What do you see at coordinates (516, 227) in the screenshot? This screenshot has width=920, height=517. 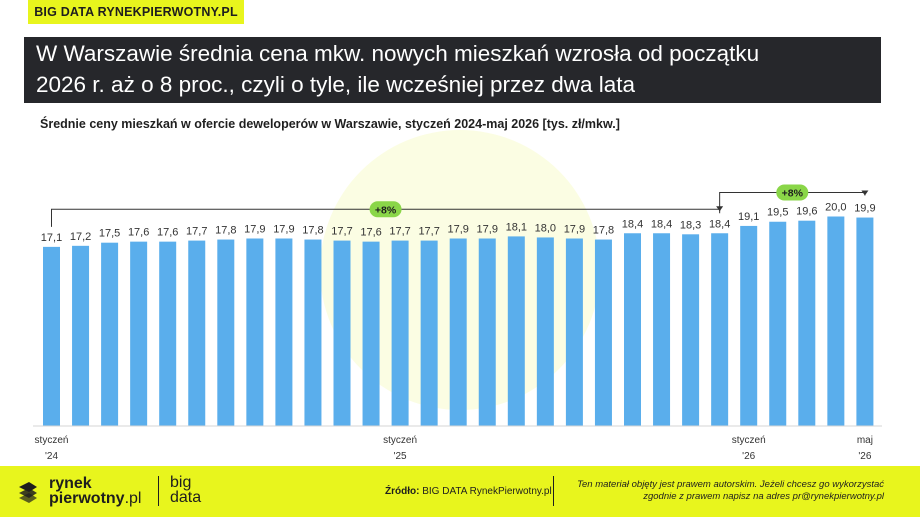 I see `bar-value-label: 18,1` at bounding box center [516, 227].